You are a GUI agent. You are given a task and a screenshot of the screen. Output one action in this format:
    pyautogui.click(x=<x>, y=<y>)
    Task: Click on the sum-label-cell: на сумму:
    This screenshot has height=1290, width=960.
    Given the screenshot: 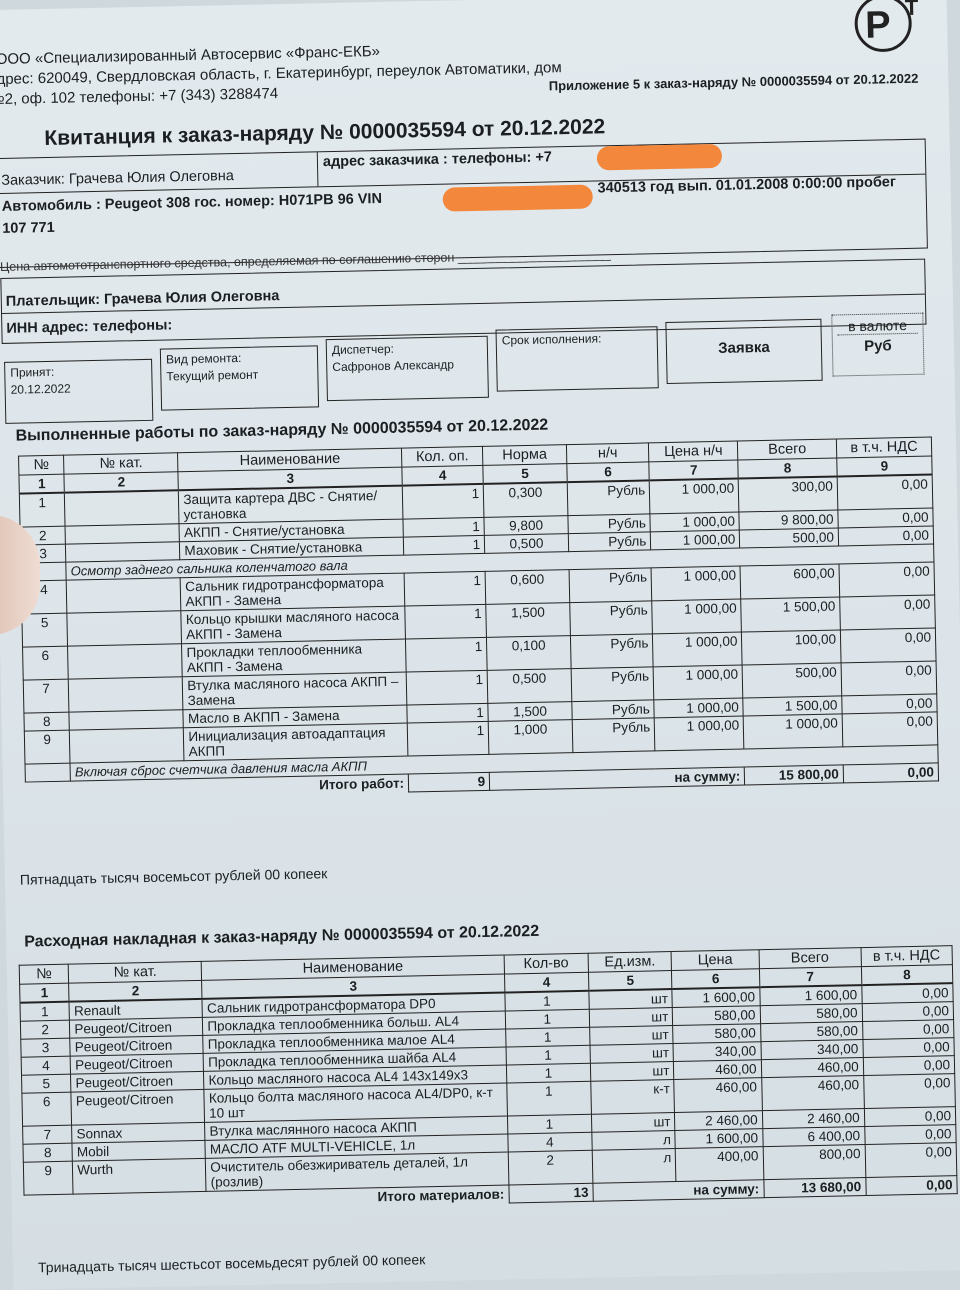 What is the action you would take?
    pyautogui.click(x=678, y=1190)
    